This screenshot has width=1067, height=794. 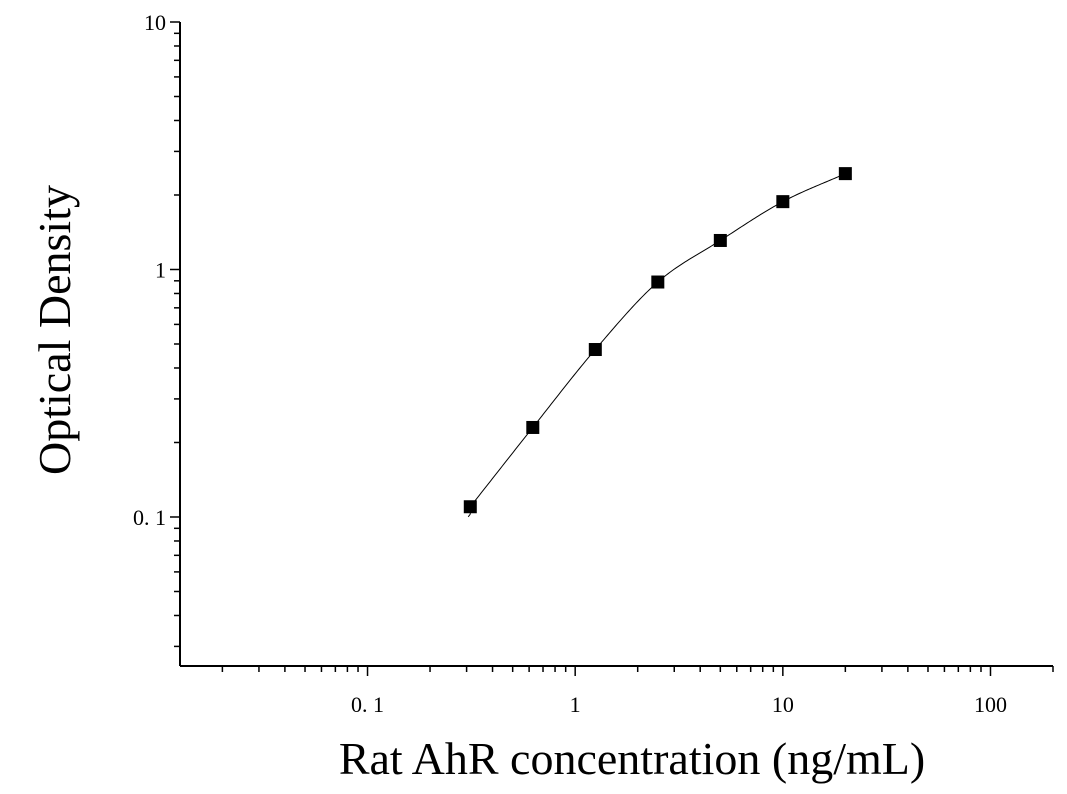 What do you see at coordinates (160, 269) in the screenshot?
I see `y-tick-label: 1` at bounding box center [160, 269].